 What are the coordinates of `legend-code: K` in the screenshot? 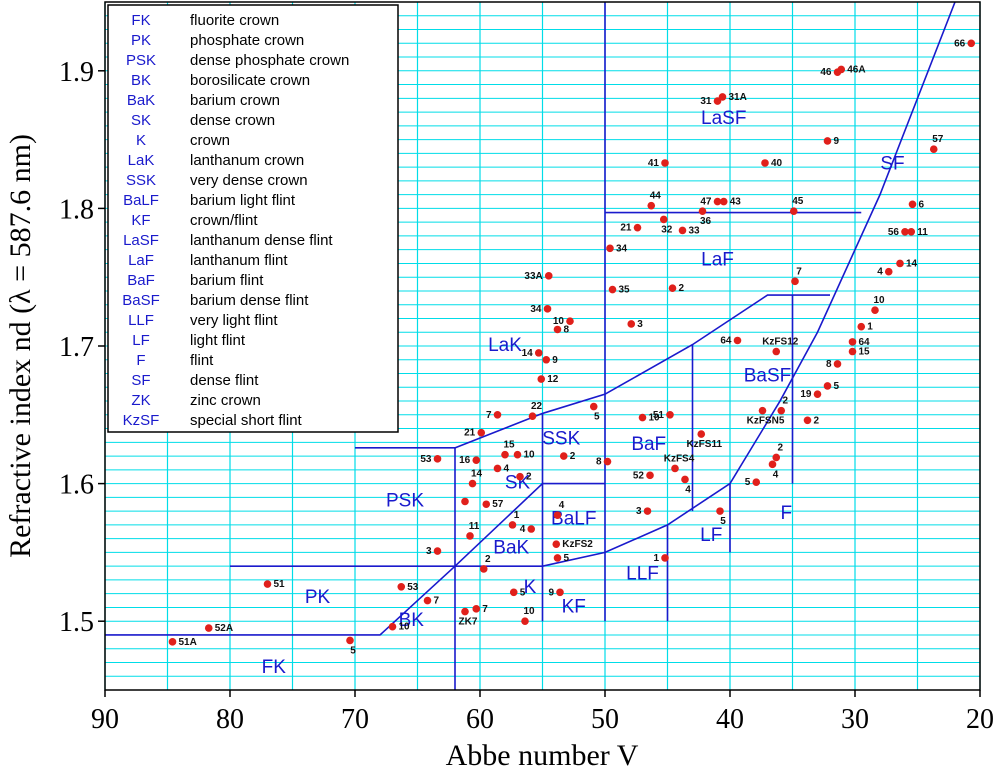 It's located at (141, 140).